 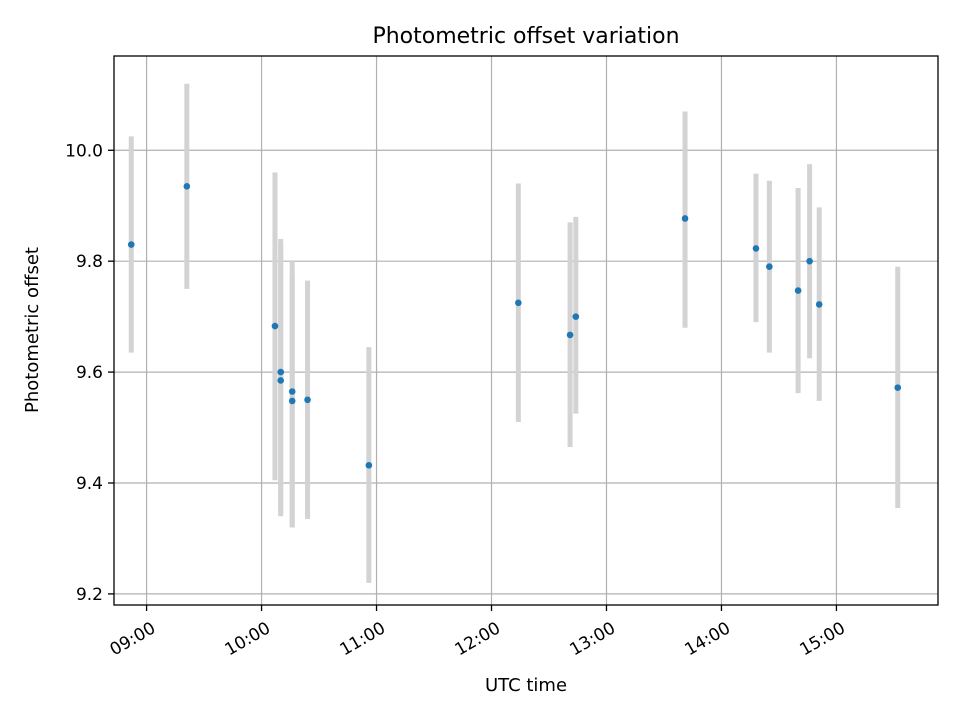 What do you see at coordinates (84, 151) in the screenshot?
I see `y-tick-label: 10.0` at bounding box center [84, 151].